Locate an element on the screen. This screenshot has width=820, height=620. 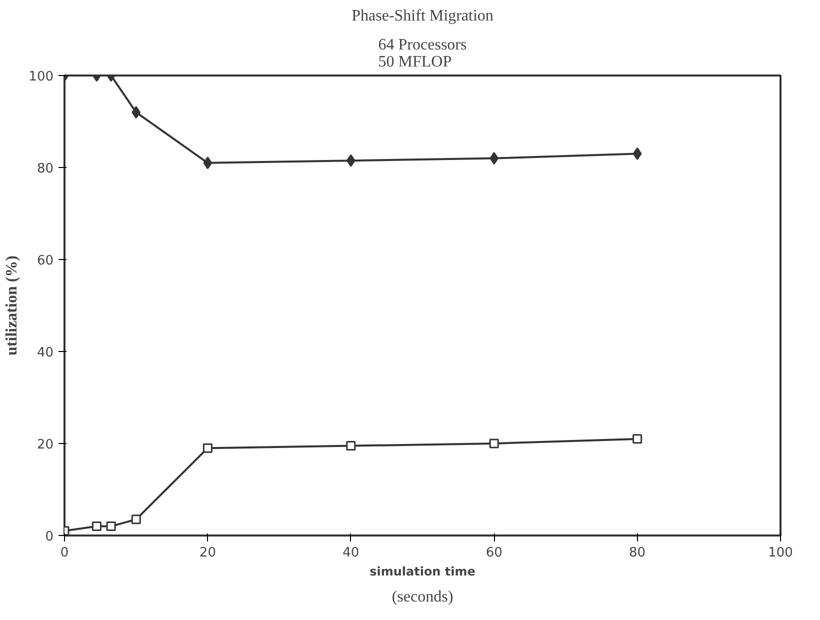
x-tick-label: 80 is located at coordinates (637, 553).